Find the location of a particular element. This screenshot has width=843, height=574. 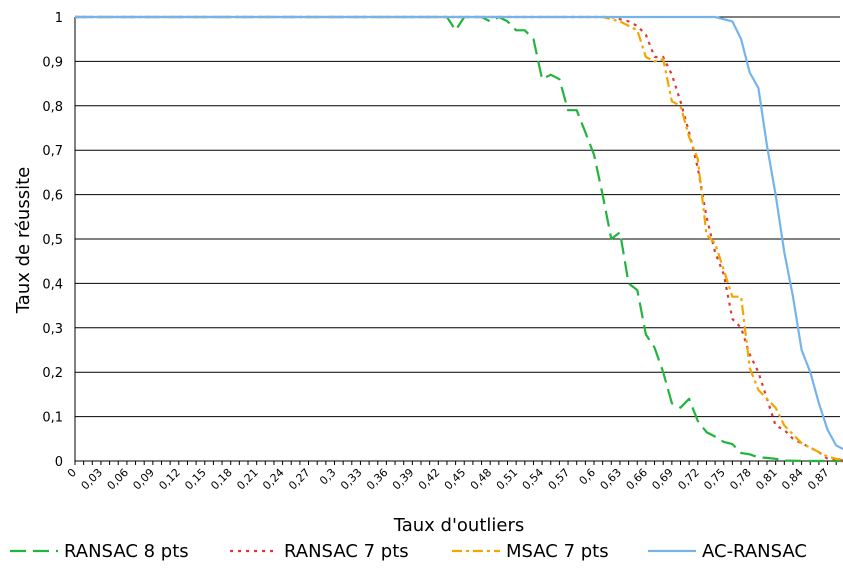

y-tick-label: 0,3 is located at coordinates (52, 329).